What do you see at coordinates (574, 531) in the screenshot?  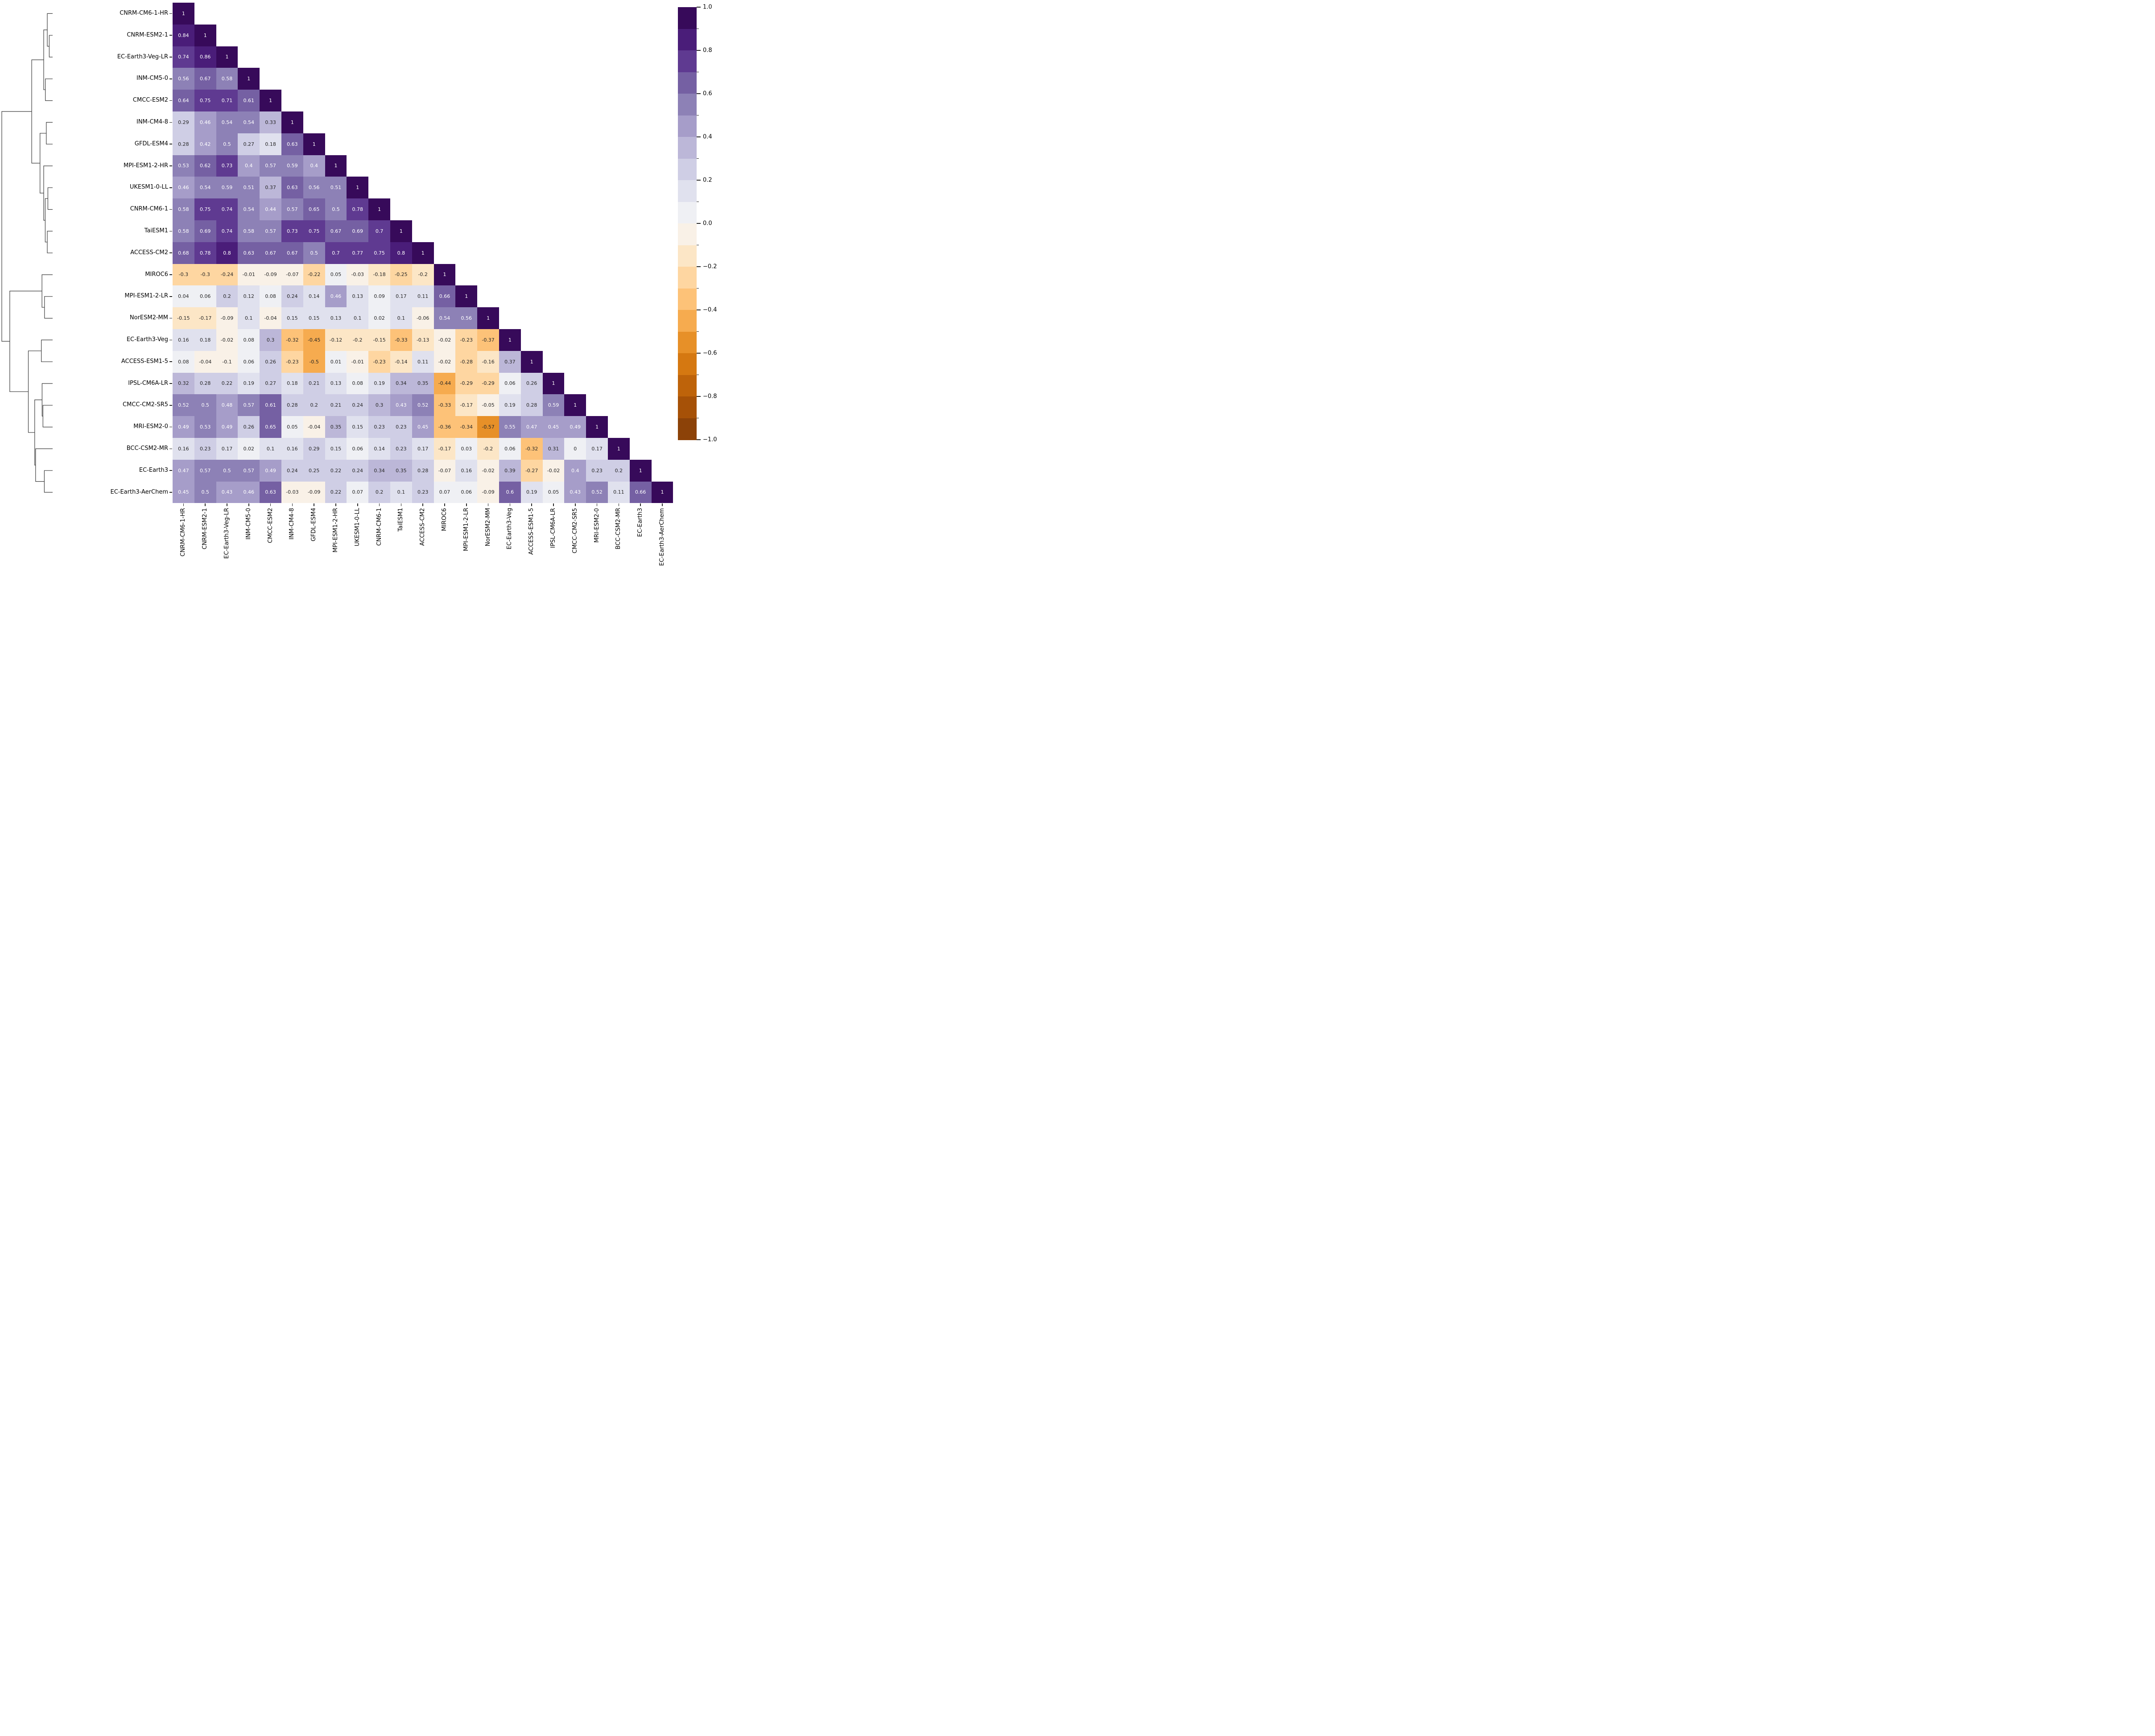 I see `column-label: CMCC-CM2-SR5` at bounding box center [574, 531].